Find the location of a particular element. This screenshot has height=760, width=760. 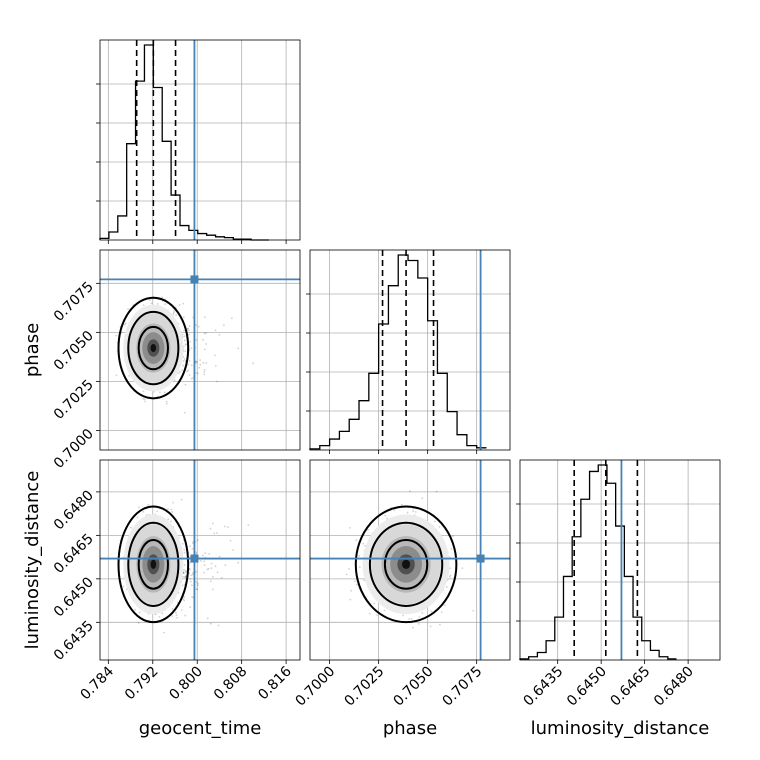

y-tick-label: 0.6480 is located at coordinates (74, 510).